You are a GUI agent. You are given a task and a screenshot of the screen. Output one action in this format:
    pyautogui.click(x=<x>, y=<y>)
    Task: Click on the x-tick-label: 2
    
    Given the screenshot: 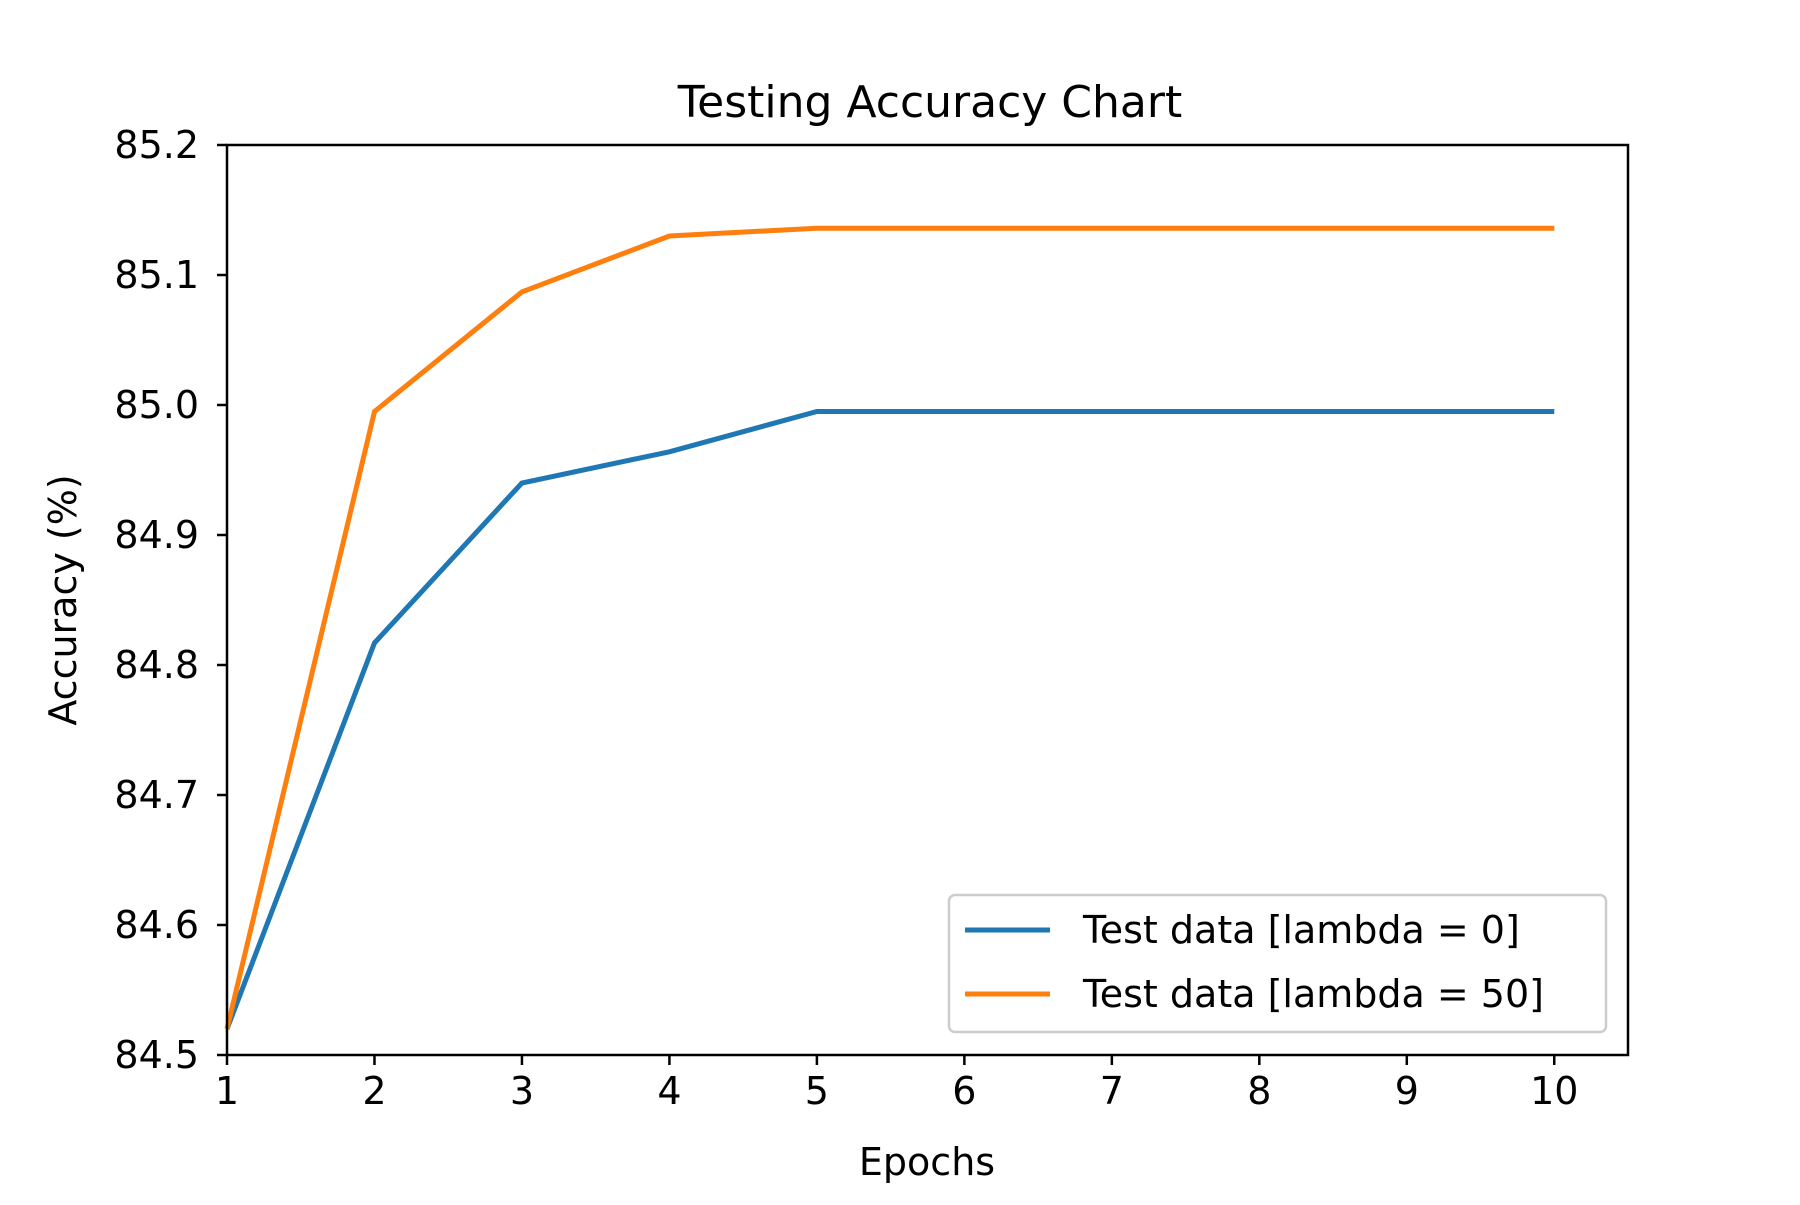 What is the action you would take?
    pyautogui.click(x=374, y=1091)
    